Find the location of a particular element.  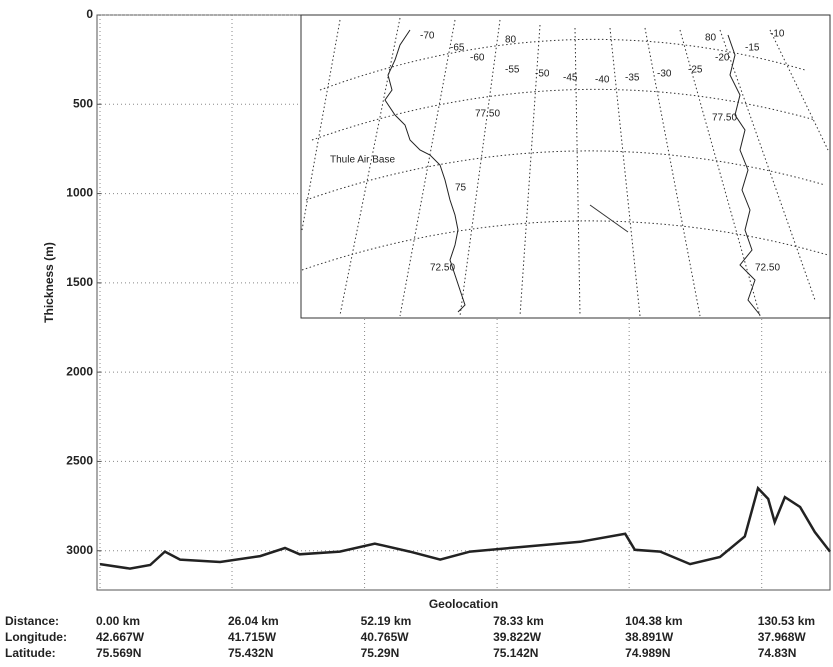

longitude-label: 37.968W is located at coordinates (782, 637).